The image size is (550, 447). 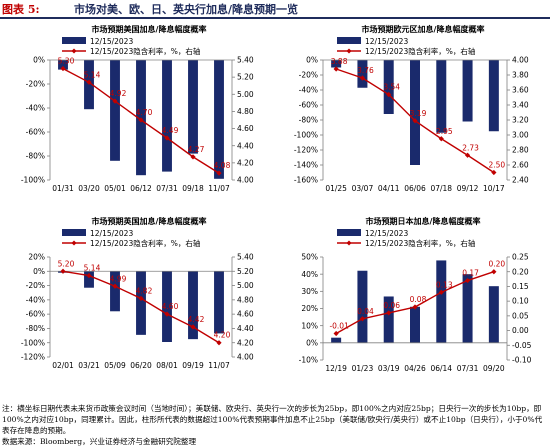 What do you see at coordinates (423, 29) in the screenshot?
I see `chart-title: 市场预期欧元区加息/降息幅度概率` at bounding box center [423, 29].